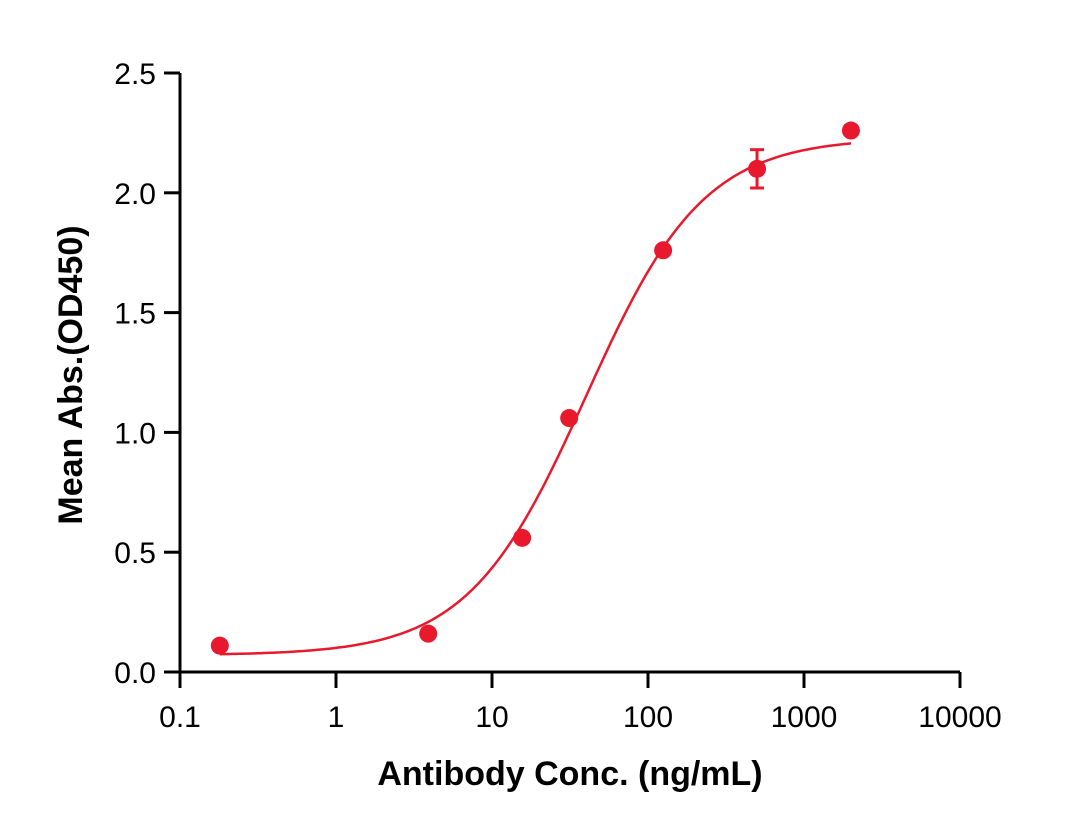 The image size is (1082, 837). Describe the element at coordinates (336, 717) in the screenshot. I see `x-tick-label: 1` at that location.